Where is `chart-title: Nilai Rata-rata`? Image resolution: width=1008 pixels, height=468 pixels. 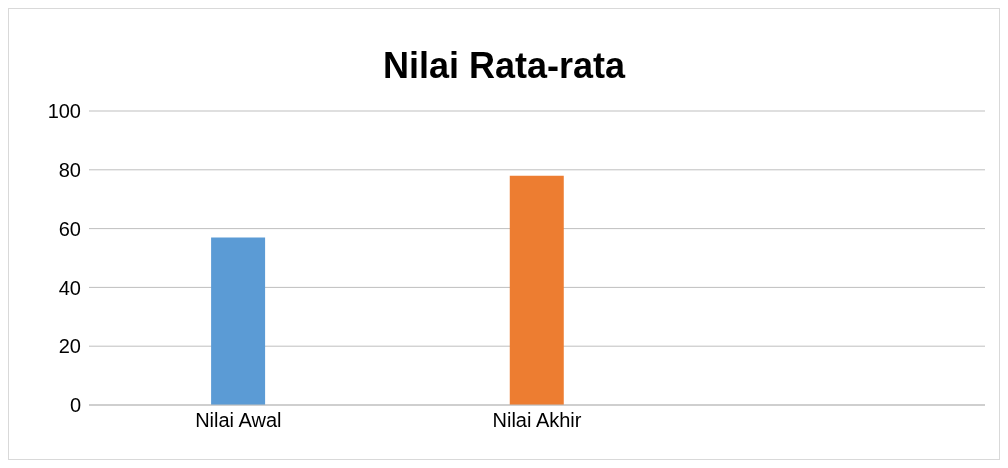
chart-title: Nilai Rata-rata is located at coordinates (504, 66).